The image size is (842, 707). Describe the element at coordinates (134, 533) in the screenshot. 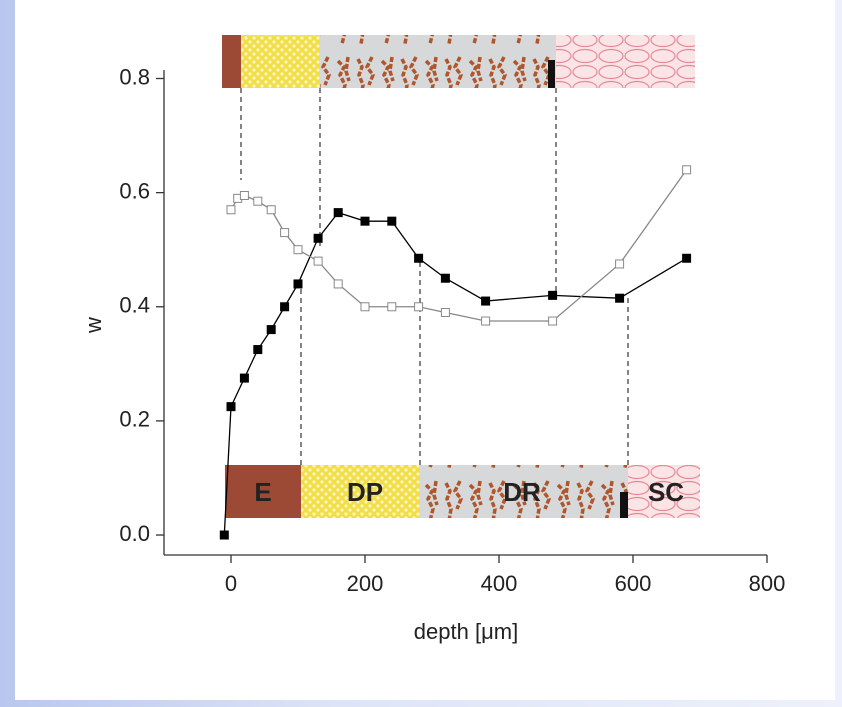

I see `y-tick-label: 0.0` at that location.